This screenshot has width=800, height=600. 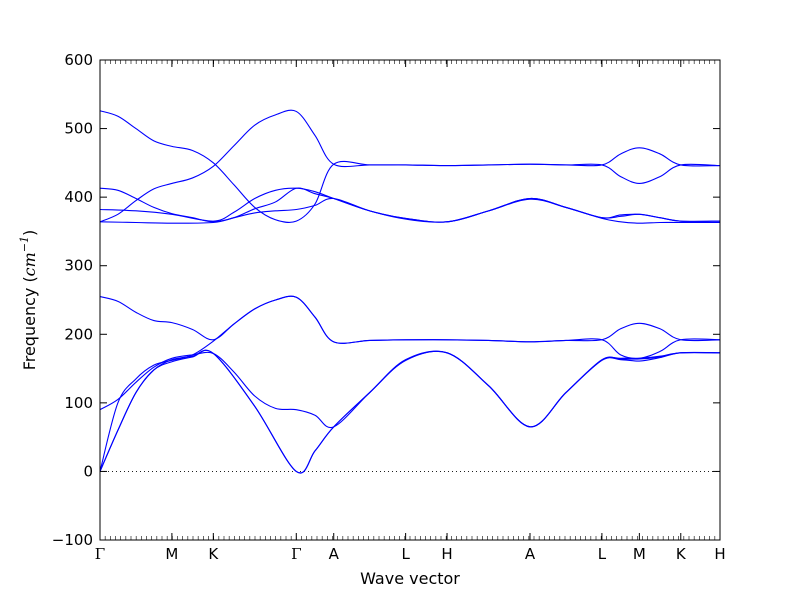 I want to click on y-tick-label: 600, so click(x=78, y=60).